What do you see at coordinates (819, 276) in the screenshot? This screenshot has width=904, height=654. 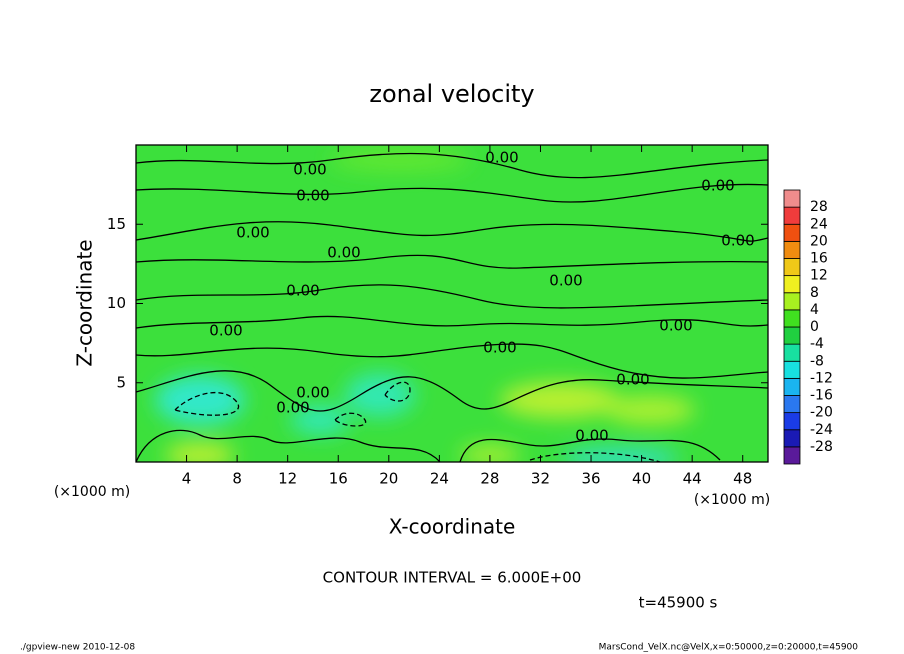 I see `colorbar-label: 12` at bounding box center [819, 276].